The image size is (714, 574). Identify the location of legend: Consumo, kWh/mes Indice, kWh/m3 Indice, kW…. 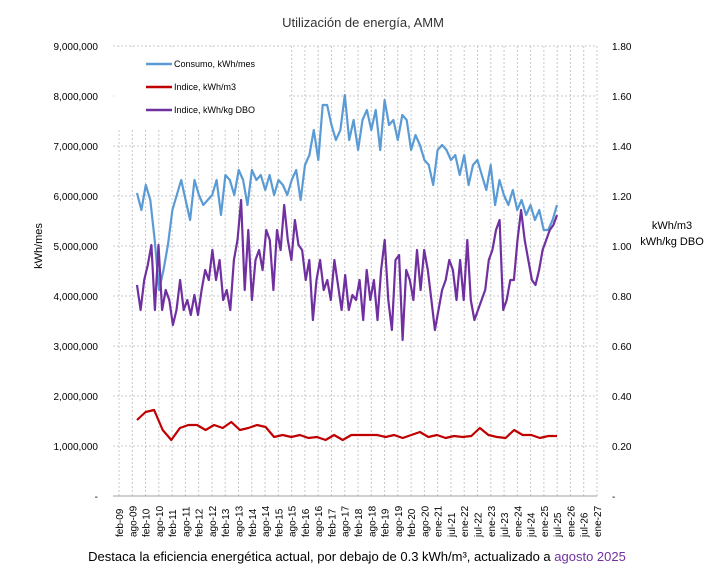
(201, 87).